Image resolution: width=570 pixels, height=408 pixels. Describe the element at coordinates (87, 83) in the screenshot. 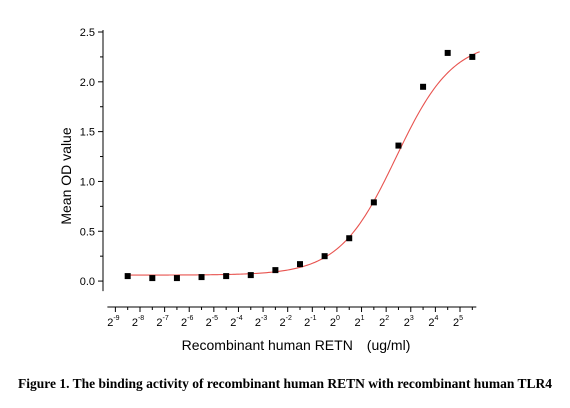

I see `y-tick-label: 2.0` at that location.